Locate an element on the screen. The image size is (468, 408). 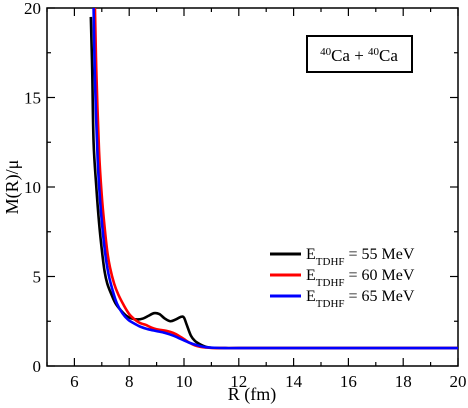
x-tick-label: 14 is located at coordinates (294, 381).